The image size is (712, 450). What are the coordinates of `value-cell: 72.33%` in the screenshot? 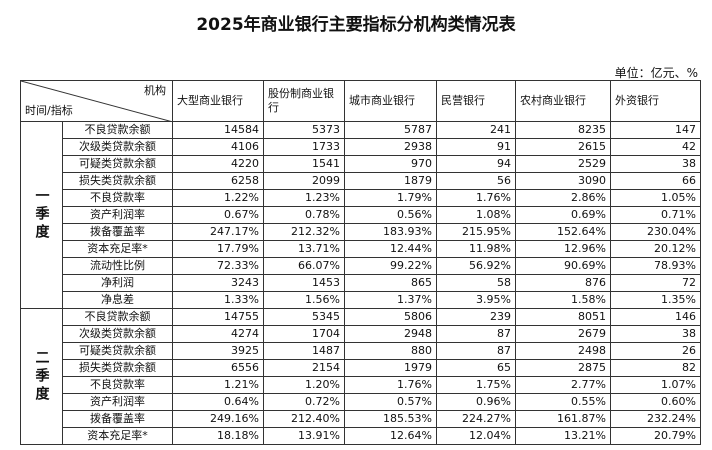 It's located at (218, 266).